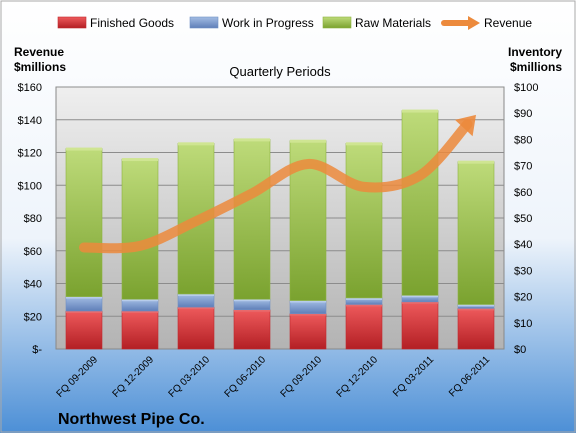  I want to click on left-tick-label: $40, so click(33, 285).